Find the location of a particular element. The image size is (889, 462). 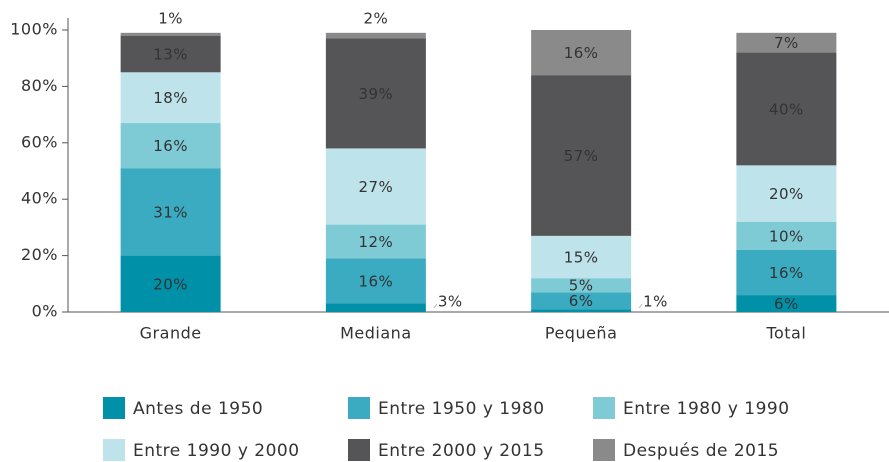

data-label: 27% is located at coordinates (375, 187).